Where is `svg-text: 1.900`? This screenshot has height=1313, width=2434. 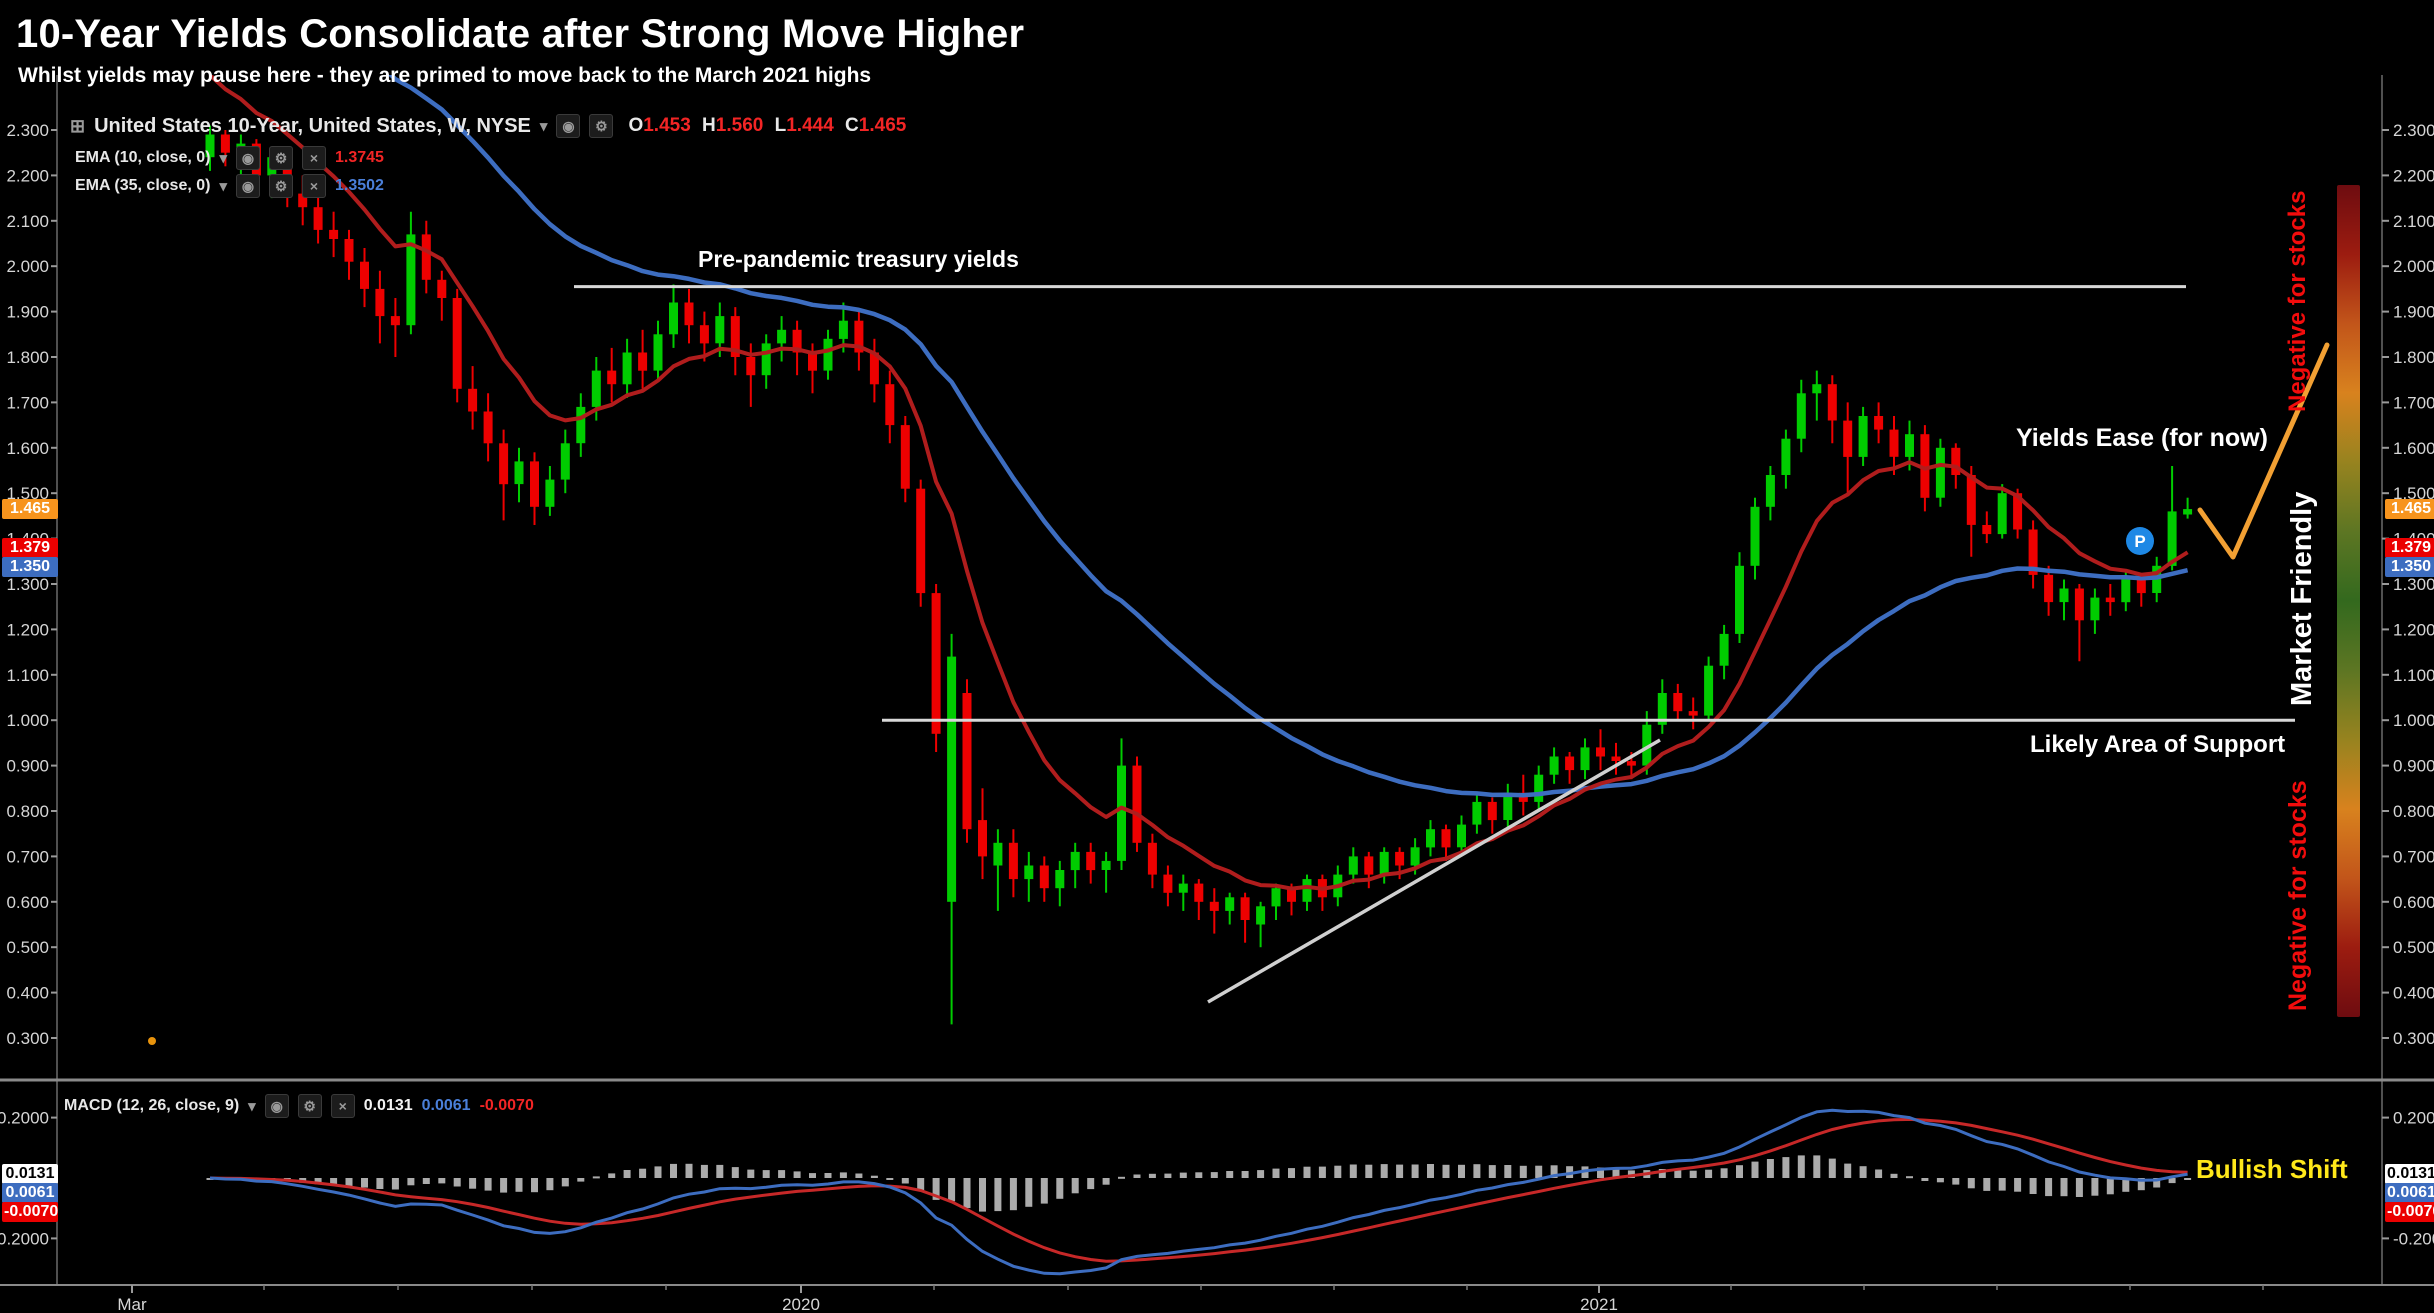
svg-text: 1.900 is located at coordinates (2413, 312).